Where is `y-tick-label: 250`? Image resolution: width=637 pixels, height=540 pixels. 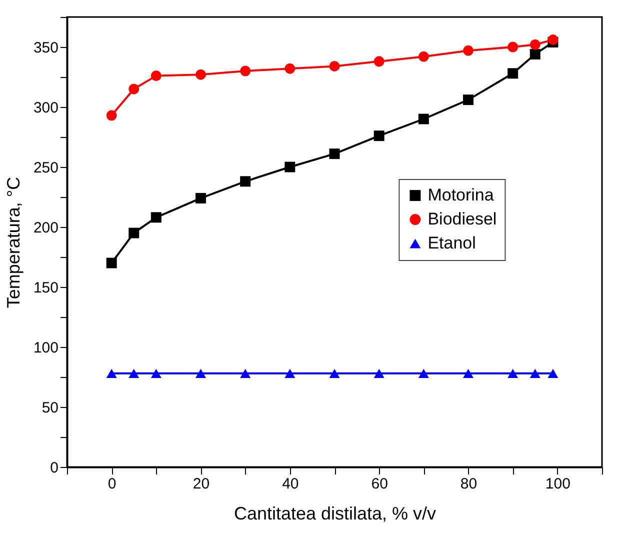 y-tick-label: 250 is located at coordinates (45, 168).